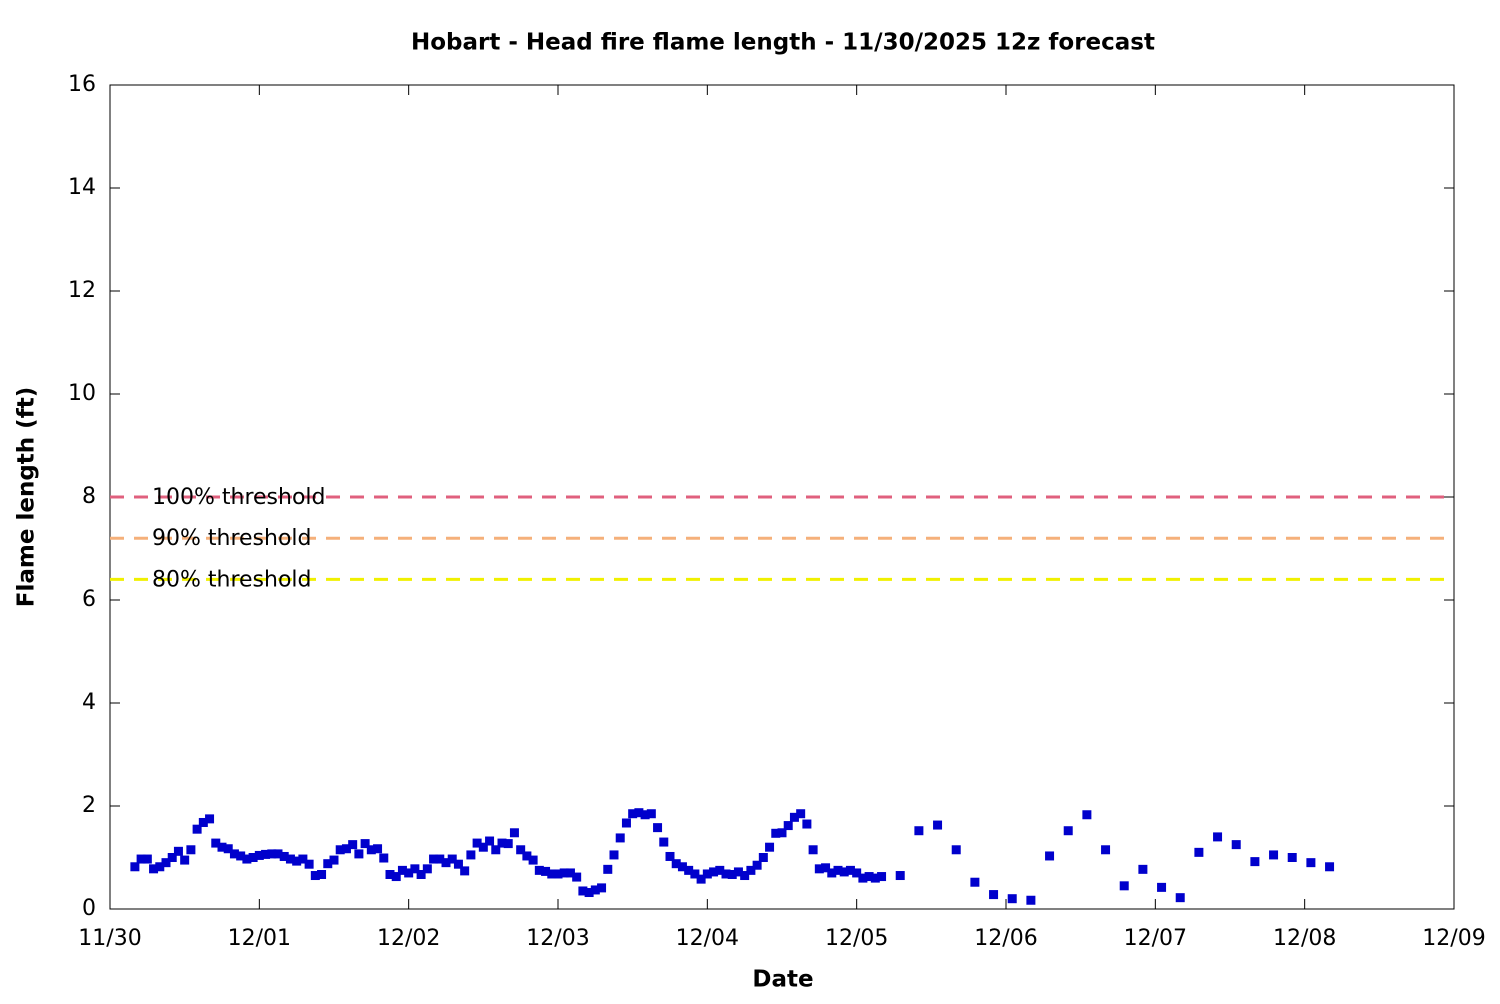 The width and height of the screenshot is (1500, 1004). I want to click on x-tick-label: 12/04, so click(707, 938).